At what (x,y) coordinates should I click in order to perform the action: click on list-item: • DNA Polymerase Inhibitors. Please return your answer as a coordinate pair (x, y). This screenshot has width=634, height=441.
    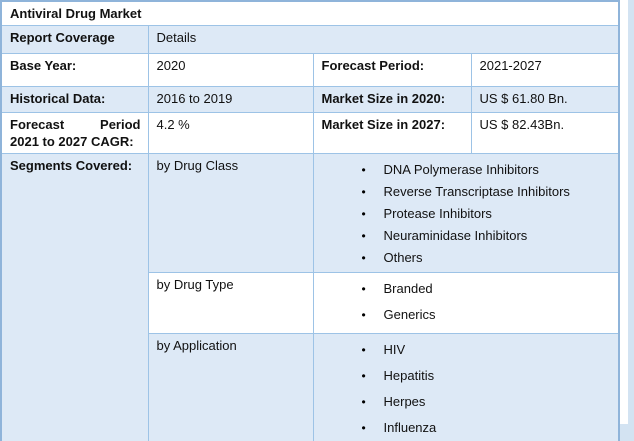
    Looking at the image, I should click on (487, 170).